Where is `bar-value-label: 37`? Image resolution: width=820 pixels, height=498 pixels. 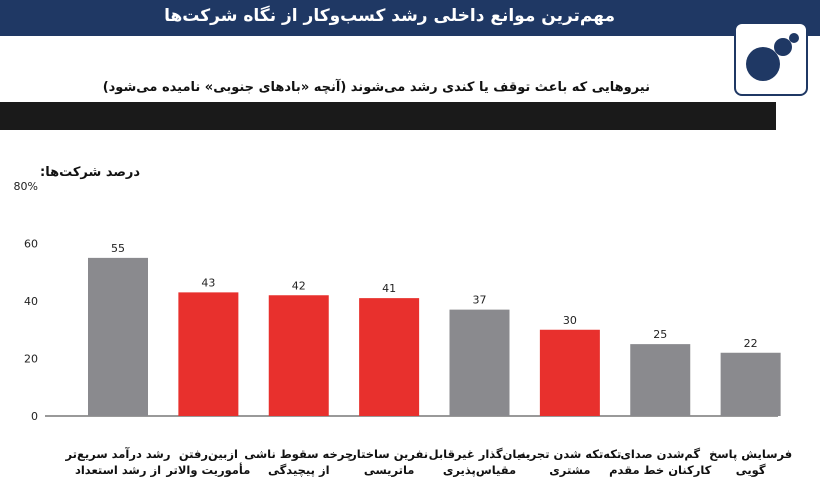
bar-value-label: 37 is located at coordinates (480, 300).